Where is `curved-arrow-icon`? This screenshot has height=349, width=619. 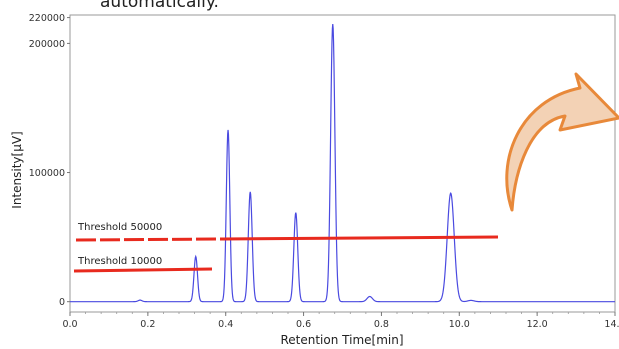 curved-arrow-icon is located at coordinates (562, 142).